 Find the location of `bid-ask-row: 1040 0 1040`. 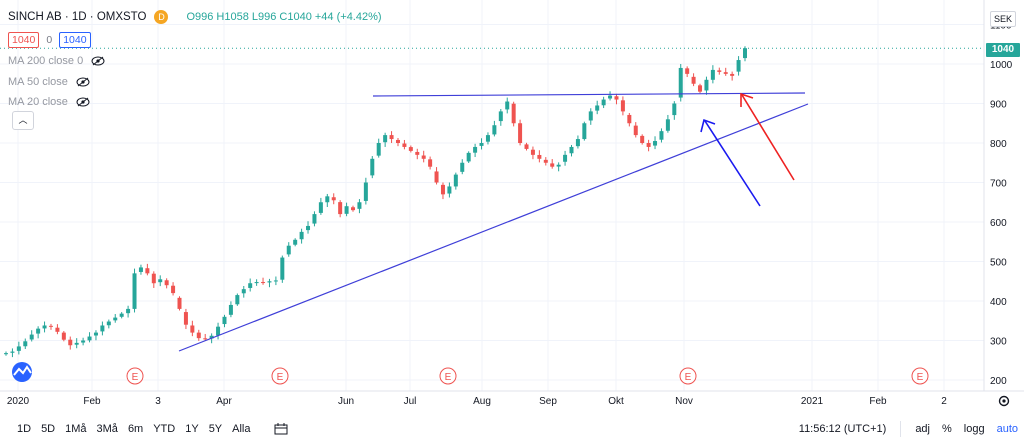

bid-ask-row: 1040 0 1040 is located at coordinates (49, 40).